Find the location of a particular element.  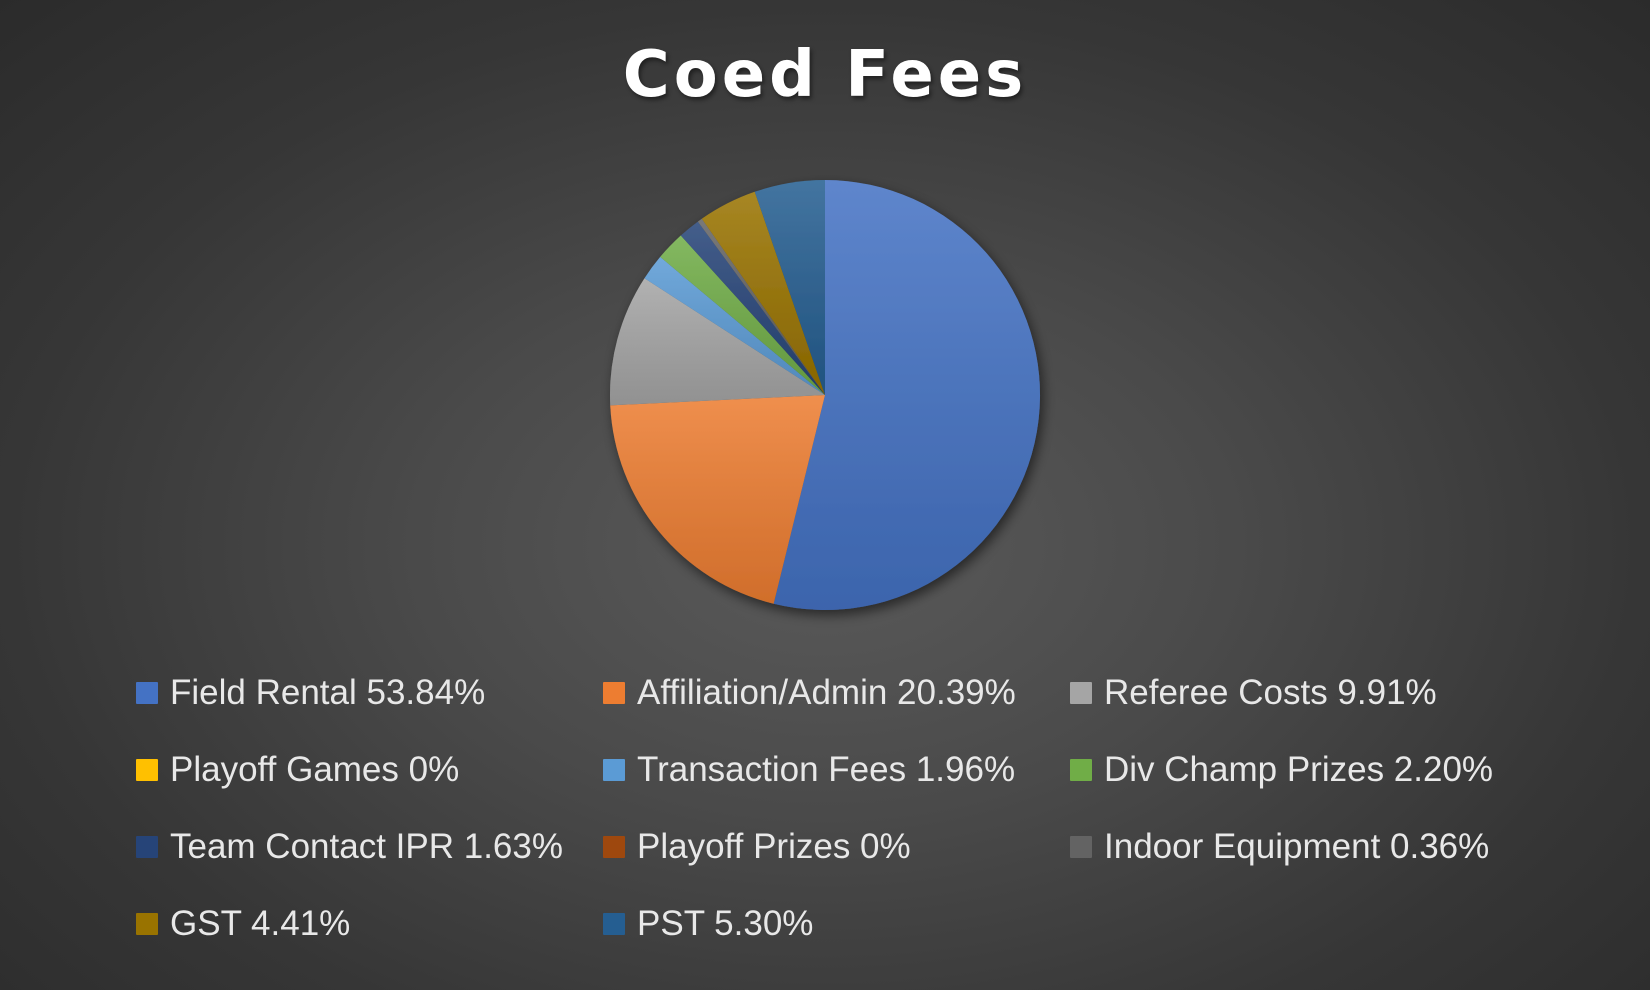

legend-item: Playoff Prizes 0% is located at coordinates (836, 847).